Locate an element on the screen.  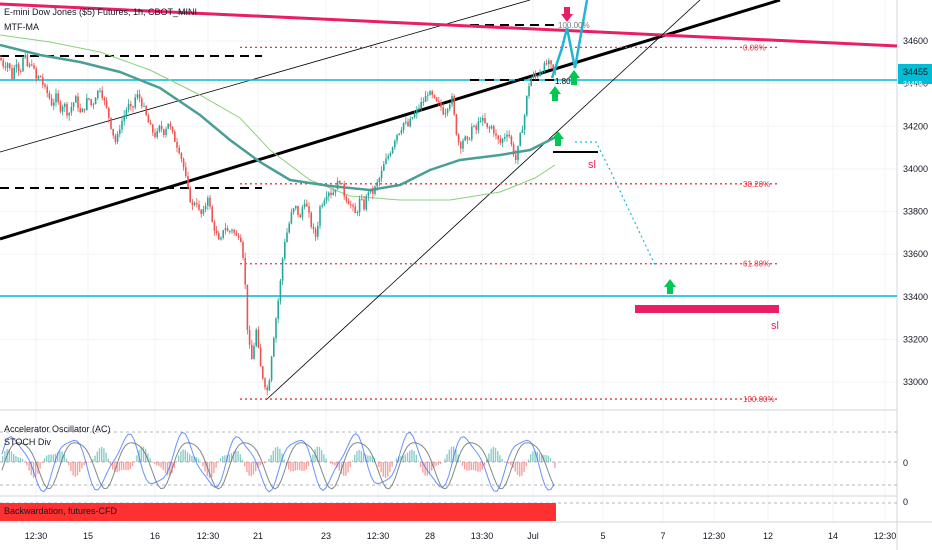
price-tick-label: 33600 is located at coordinates (915, 254).